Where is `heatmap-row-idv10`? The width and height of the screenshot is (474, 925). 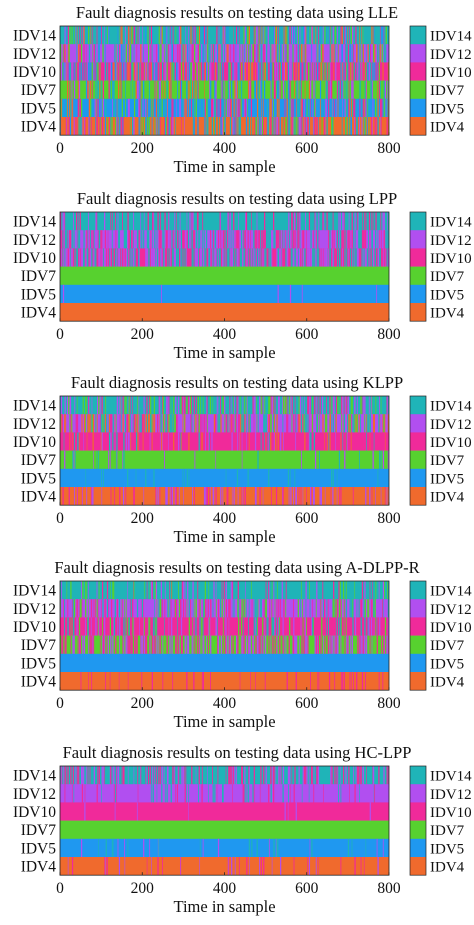
heatmap-row-idv10 is located at coordinates (224, 626).